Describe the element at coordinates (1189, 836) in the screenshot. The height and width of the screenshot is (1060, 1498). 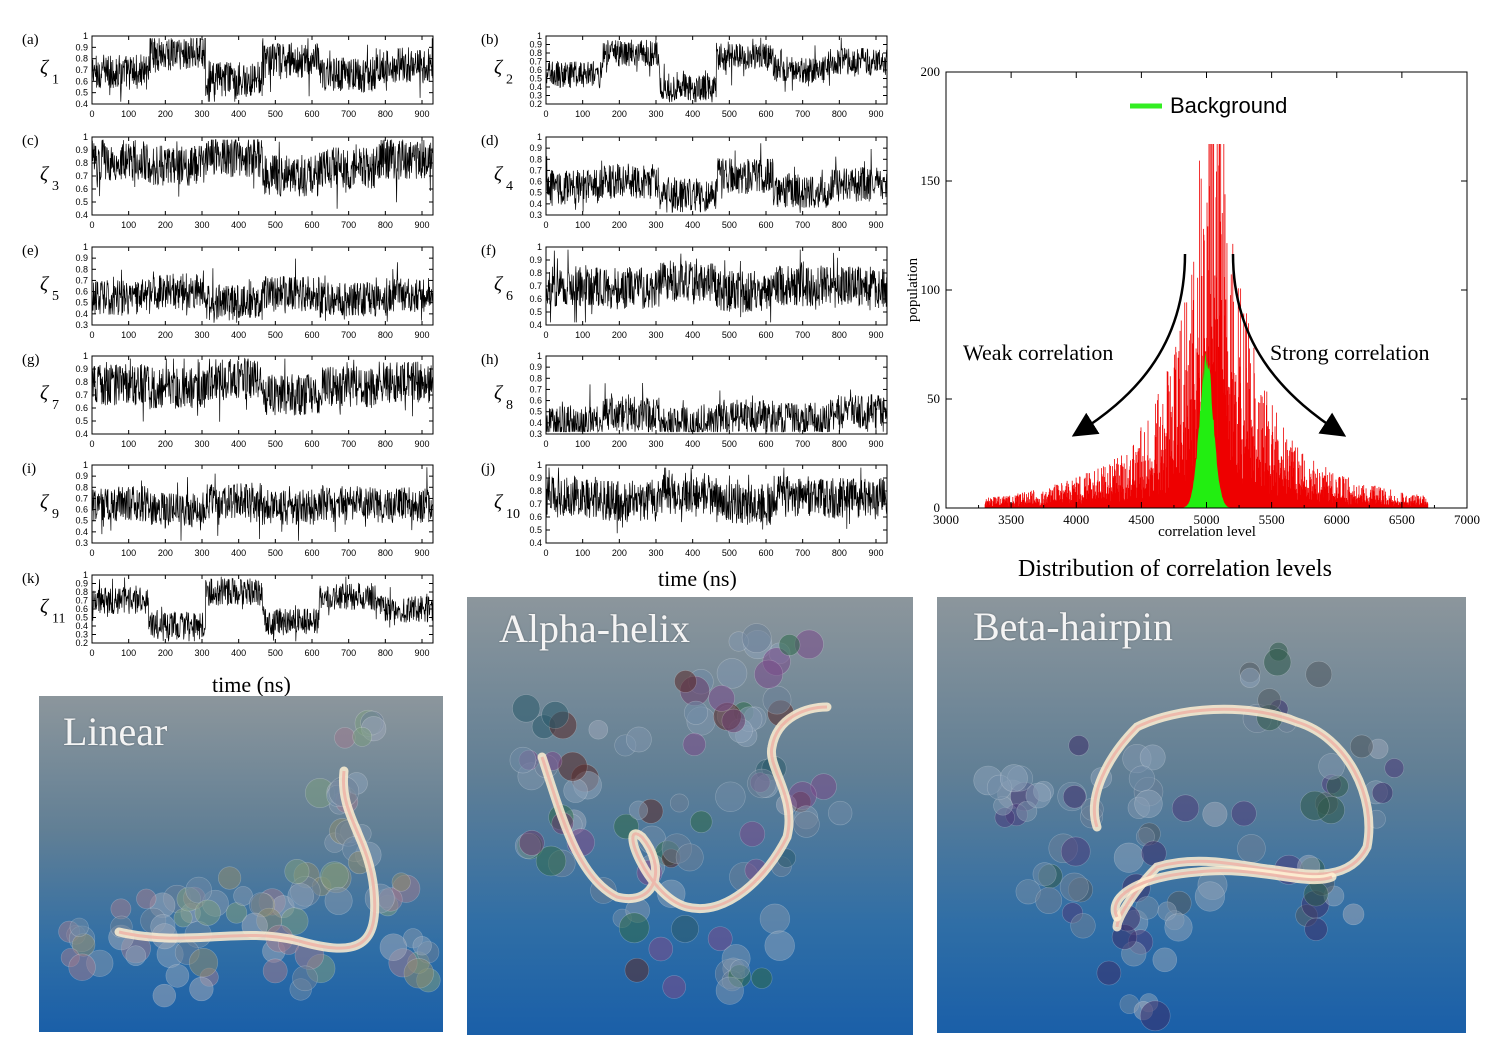
I see `beta-hairpin-structure-image` at that location.